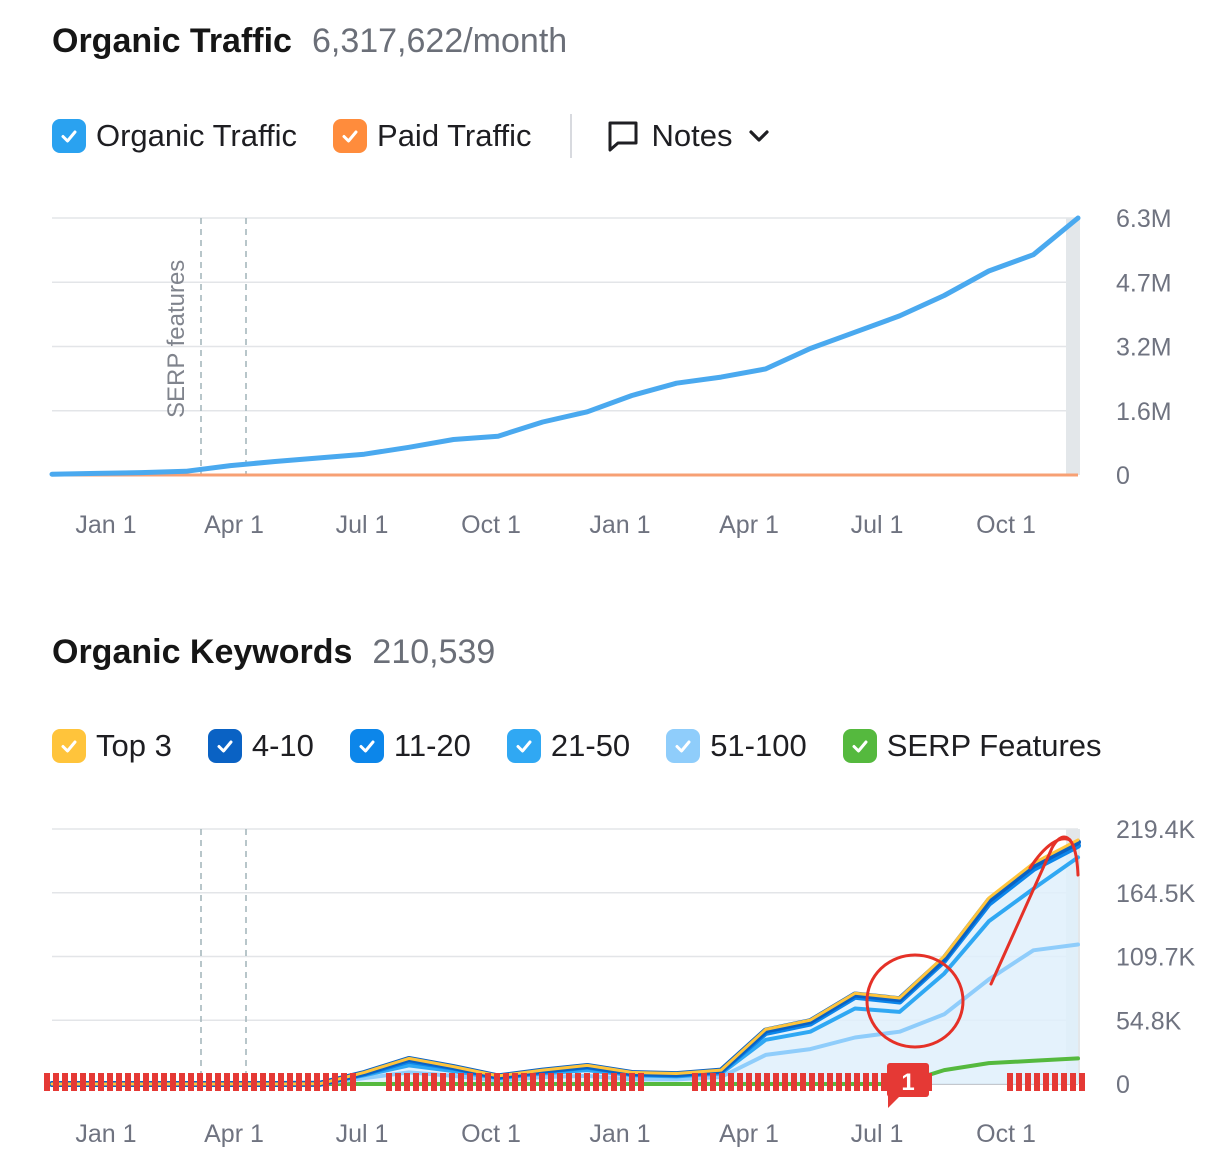  Describe the element at coordinates (309, 41) in the screenshot. I see `traffic-header: Organic Traffic 6,317,622/month` at that location.